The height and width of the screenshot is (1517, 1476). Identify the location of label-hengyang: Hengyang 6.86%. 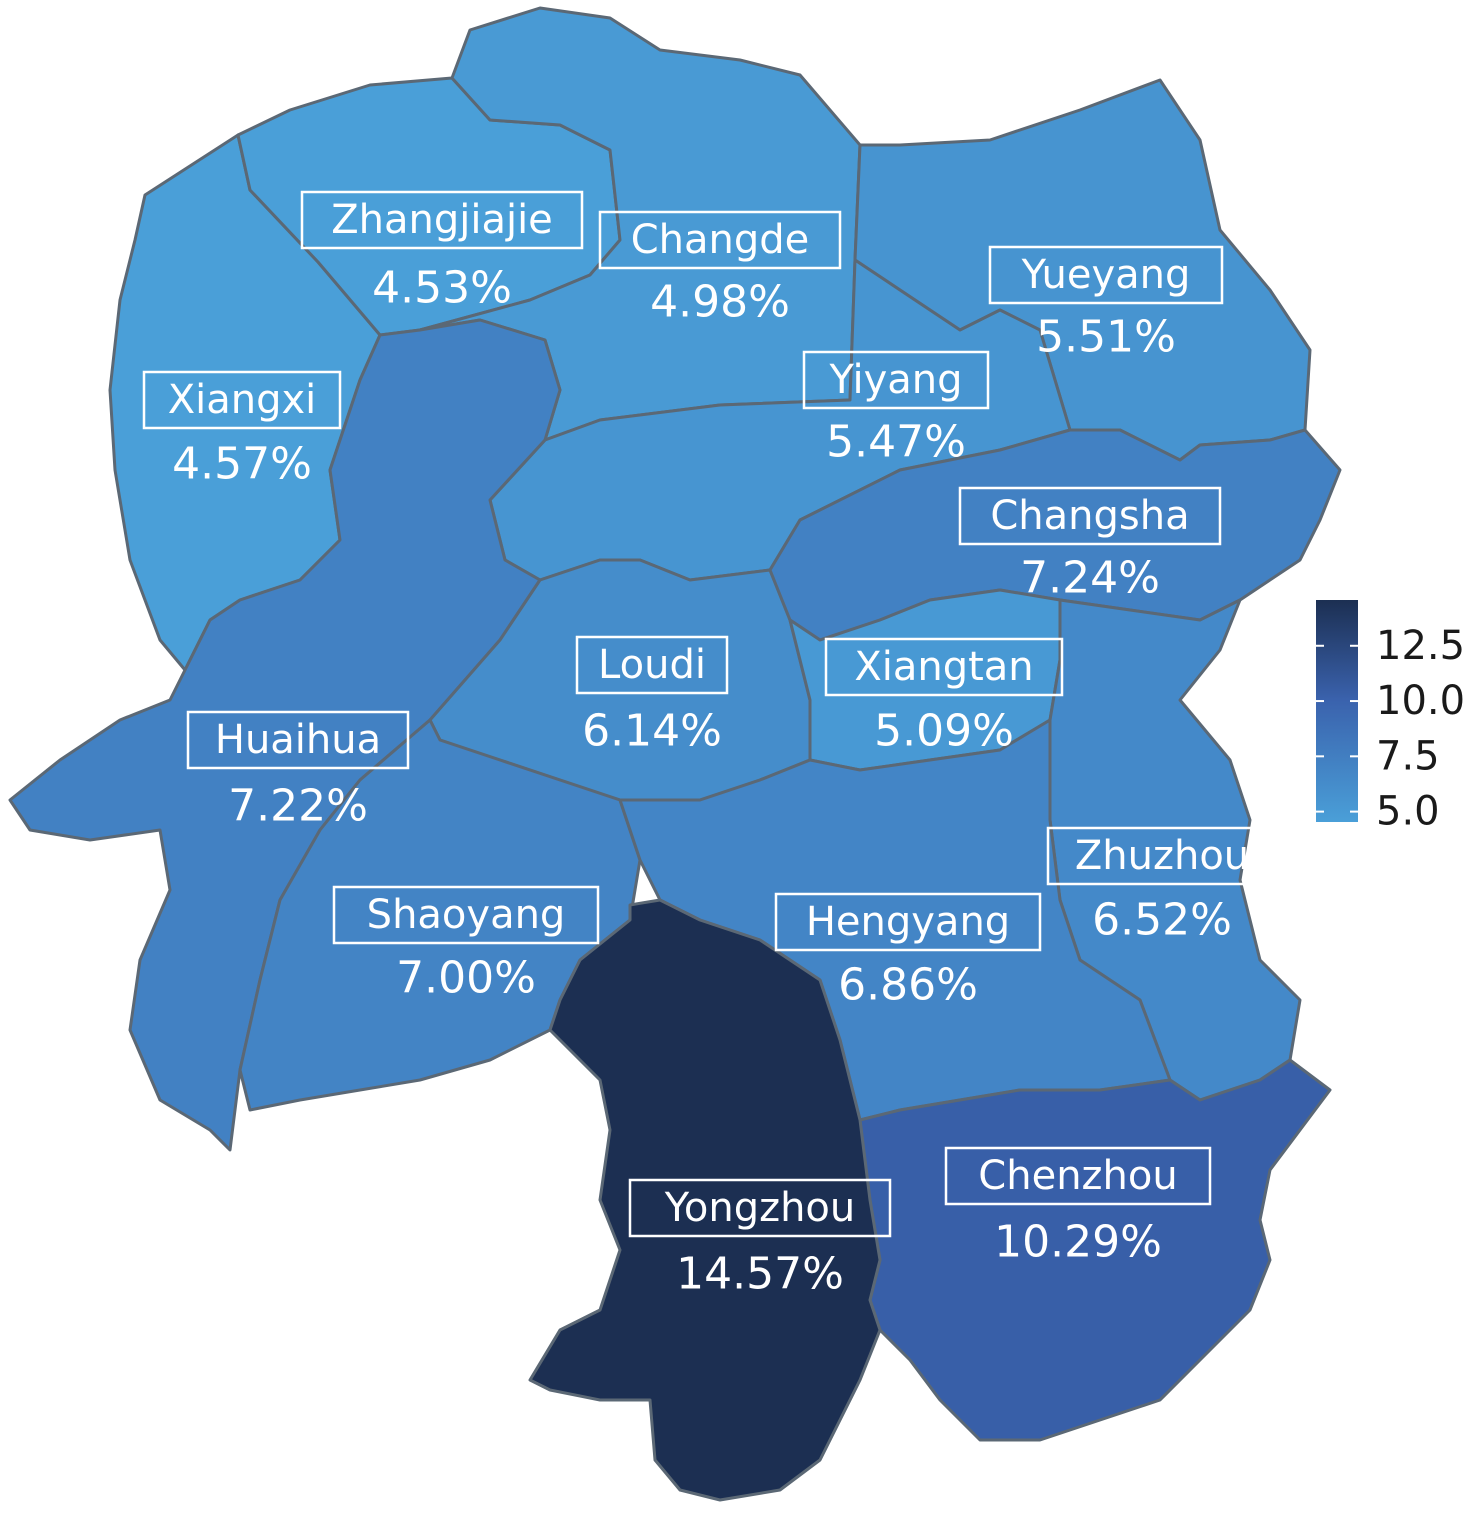
(908, 951).